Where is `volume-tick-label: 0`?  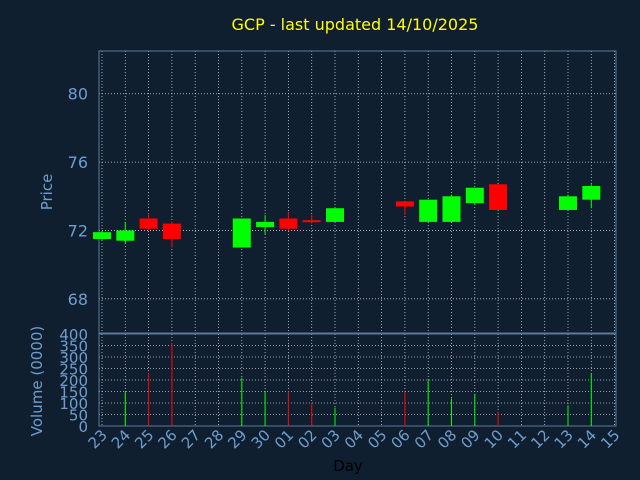
volume-tick-label: 0 is located at coordinates (83, 427).